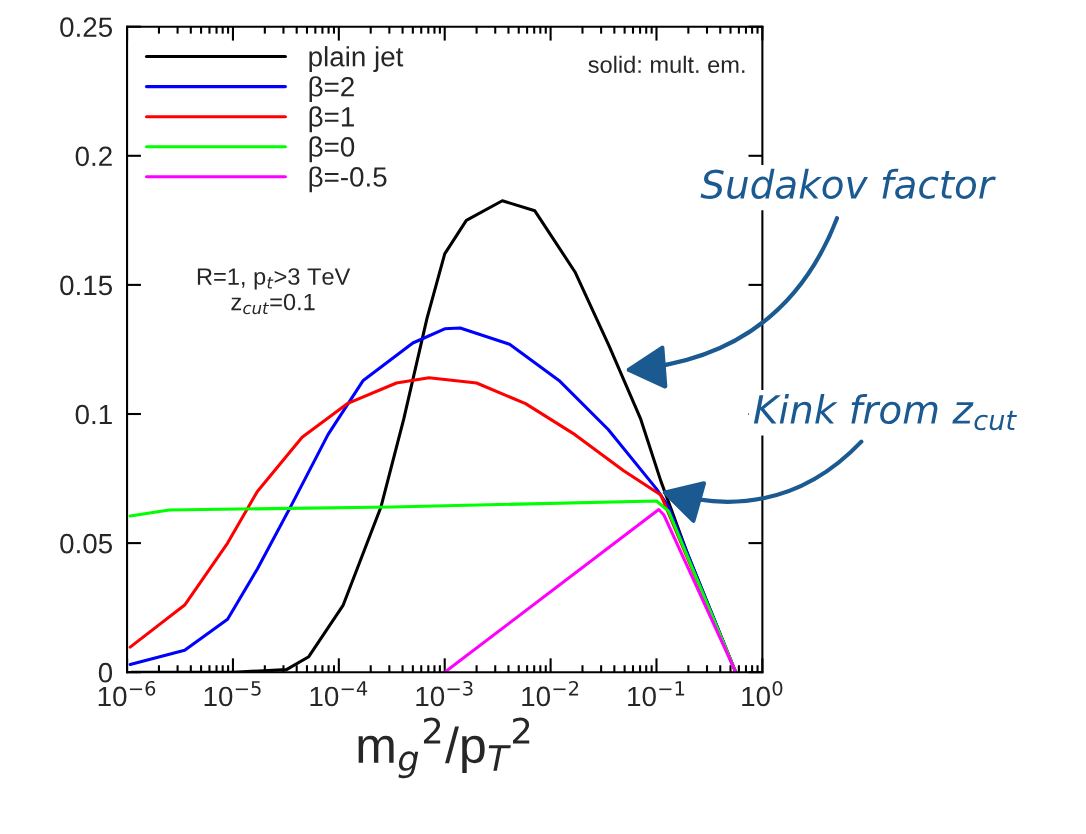 This screenshot has height=834, width=1086. I want to click on x-tick-label: 10$^{0}$, so click(762, 693).